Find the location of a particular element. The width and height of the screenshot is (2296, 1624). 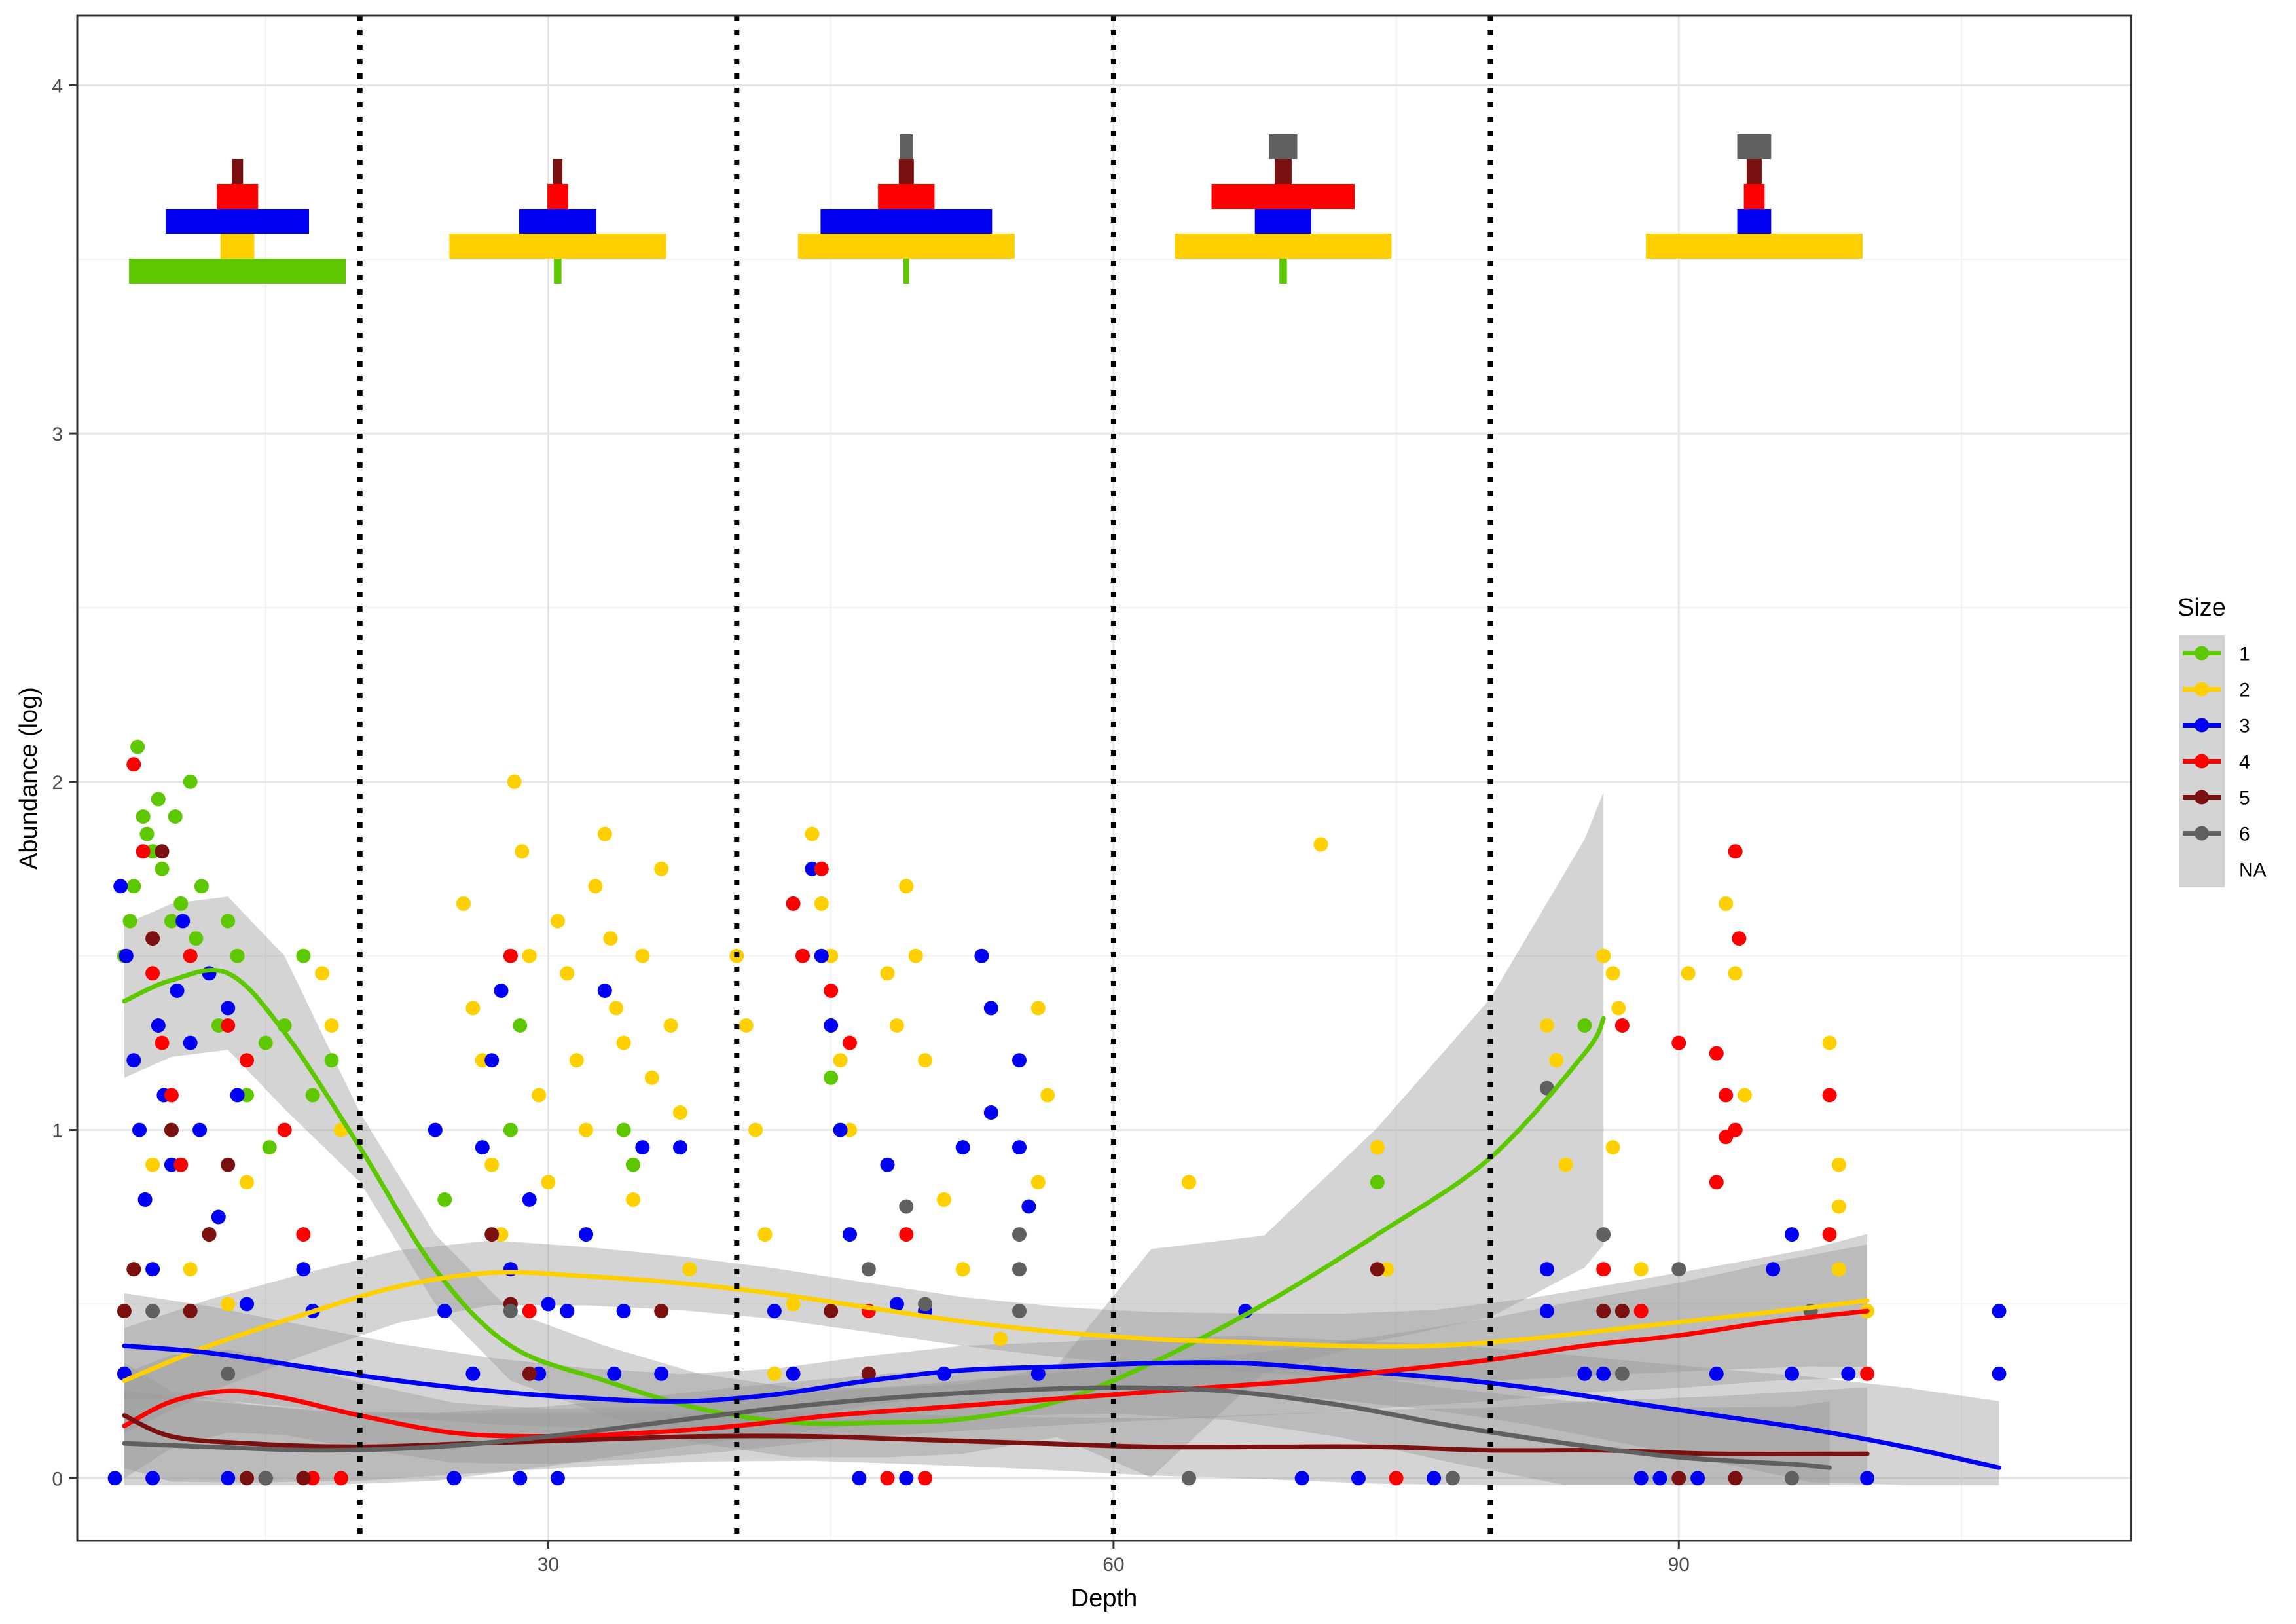

size-bar-section2-size4 is located at coordinates (557, 196).